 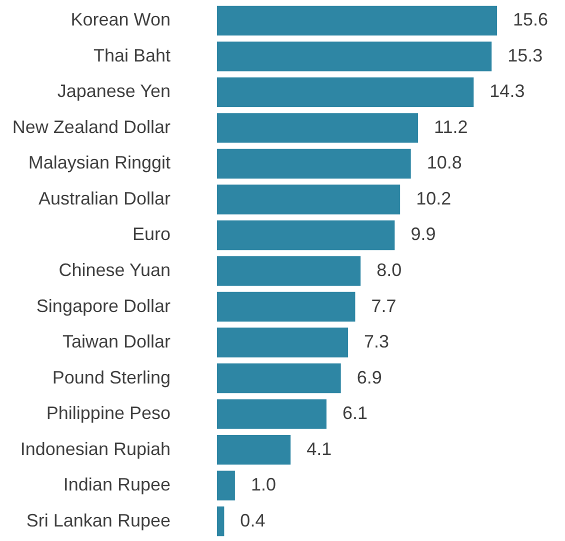 I want to click on data-label: 15.6, so click(x=530, y=20).